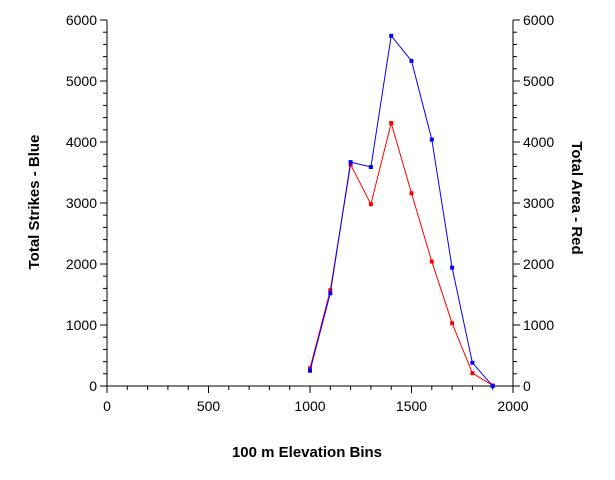 The width and height of the screenshot is (615, 480). What do you see at coordinates (93, 386) in the screenshot?
I see `y-left-tick-label: 0` at bounding box center [93, 386].